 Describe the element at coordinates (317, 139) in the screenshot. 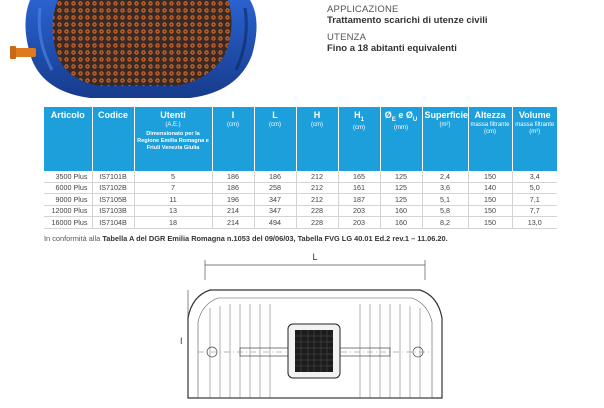

I see `col-header-h: H (cm)` at that location.